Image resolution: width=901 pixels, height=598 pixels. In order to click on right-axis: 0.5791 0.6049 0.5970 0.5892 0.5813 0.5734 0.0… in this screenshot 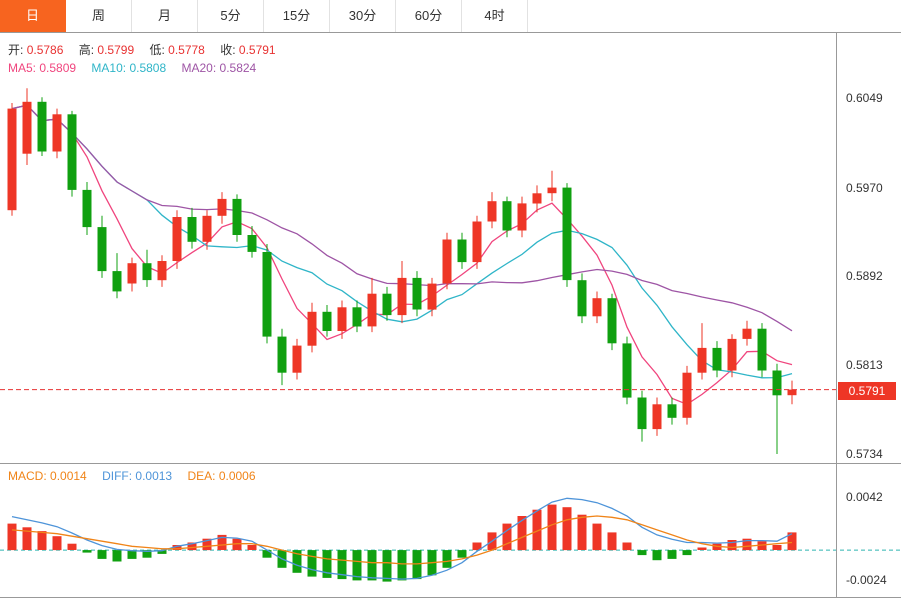, I will do `click(868, 315)`.